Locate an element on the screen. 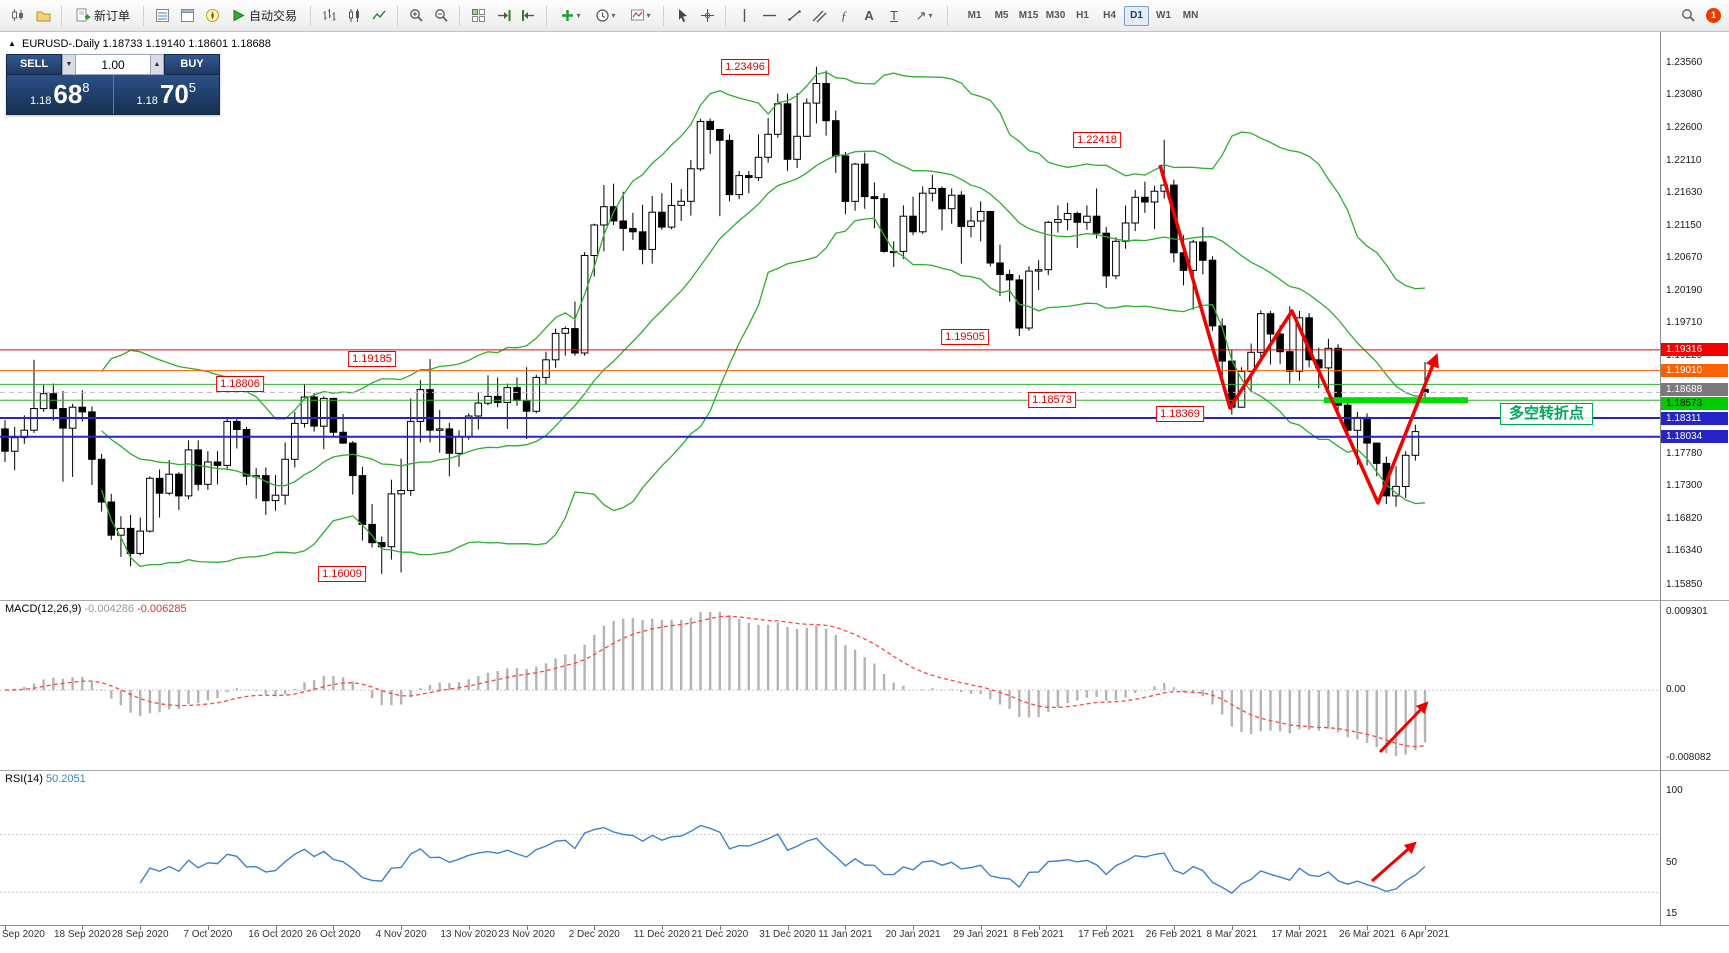 The width and height of the screenshot is (1729, 953). tile-windows-icon is located at coordinates (478, 16).